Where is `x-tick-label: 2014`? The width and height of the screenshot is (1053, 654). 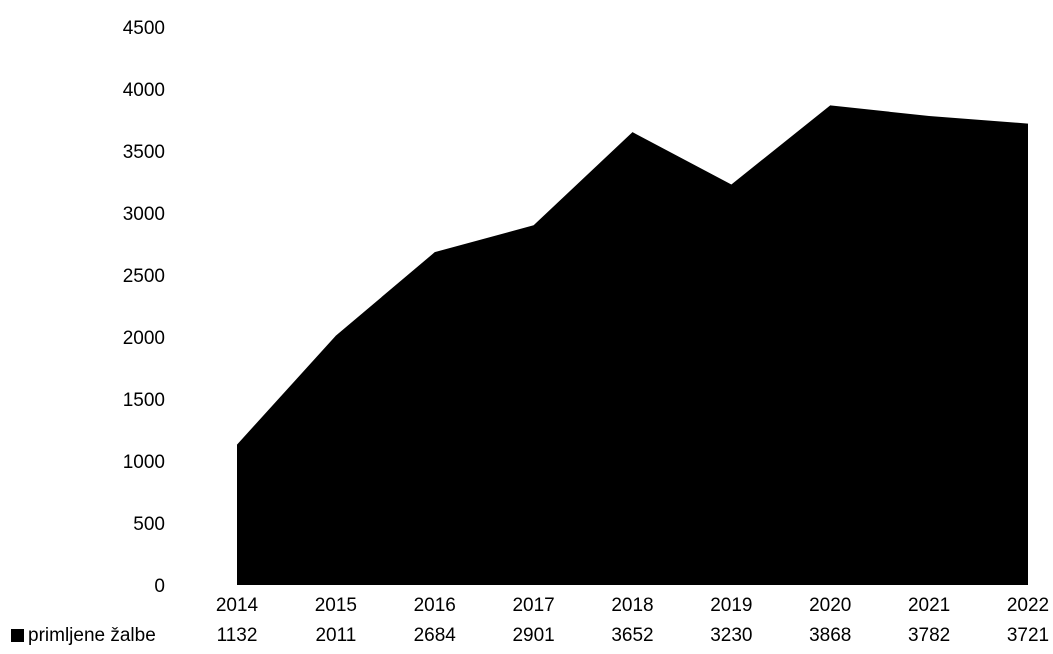
x-tick-label: 2014 is located at coordinates (237, 605).